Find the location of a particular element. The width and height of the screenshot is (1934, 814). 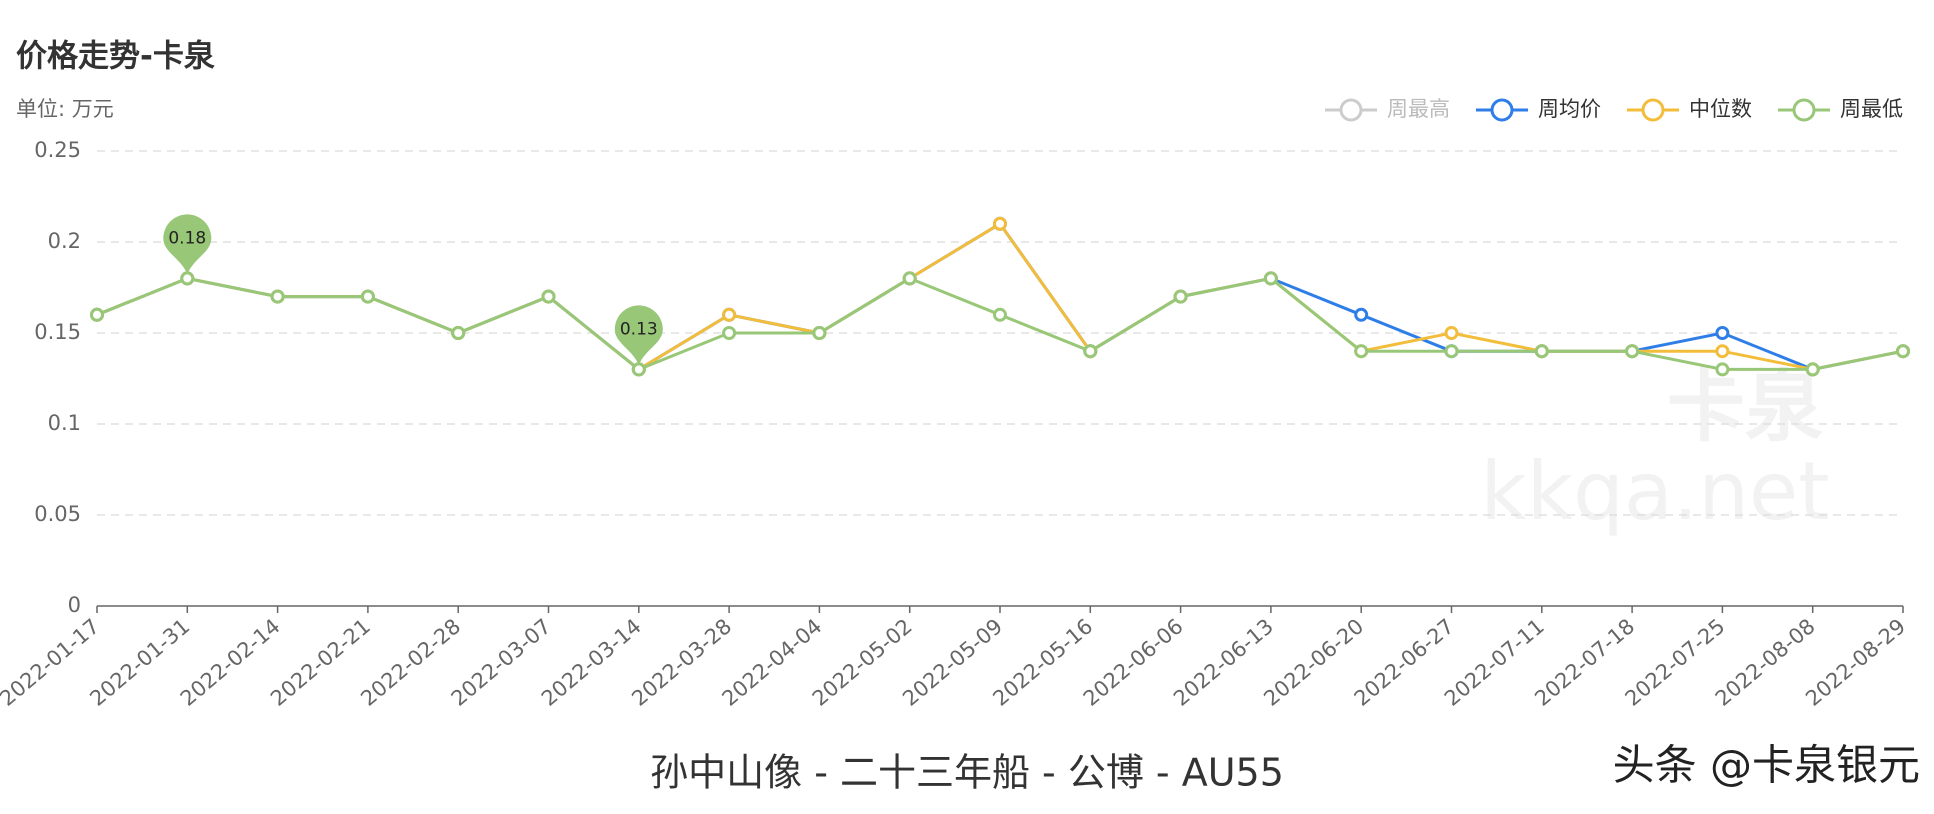

legend-label: 周最低 is located at coordinates (1871, 109).